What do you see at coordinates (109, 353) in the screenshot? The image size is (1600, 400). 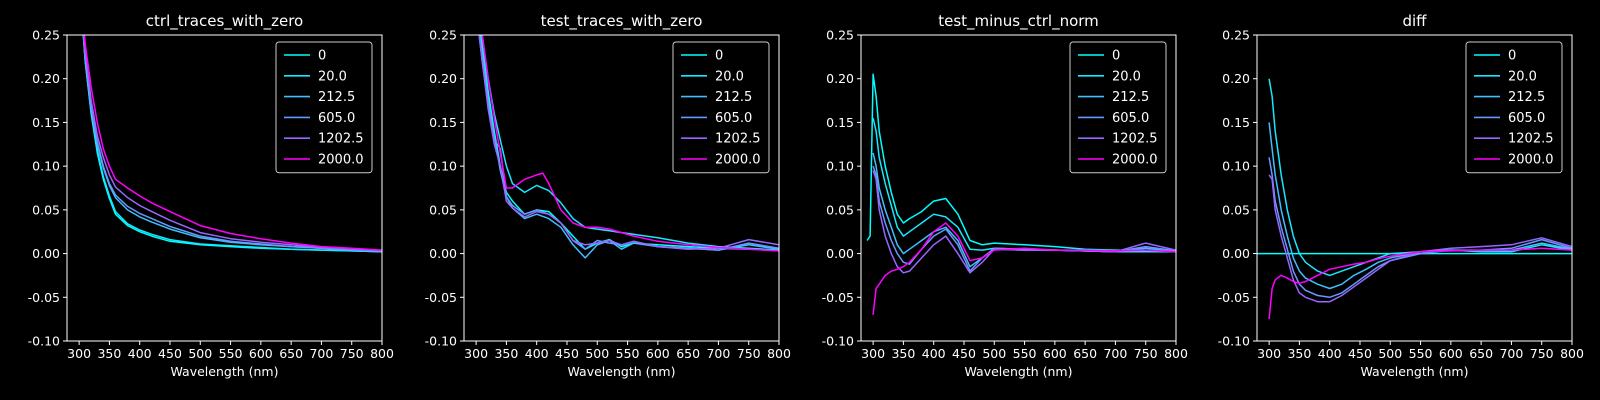 I see `x-tick-label: 350` at bounding box center [109, 353].